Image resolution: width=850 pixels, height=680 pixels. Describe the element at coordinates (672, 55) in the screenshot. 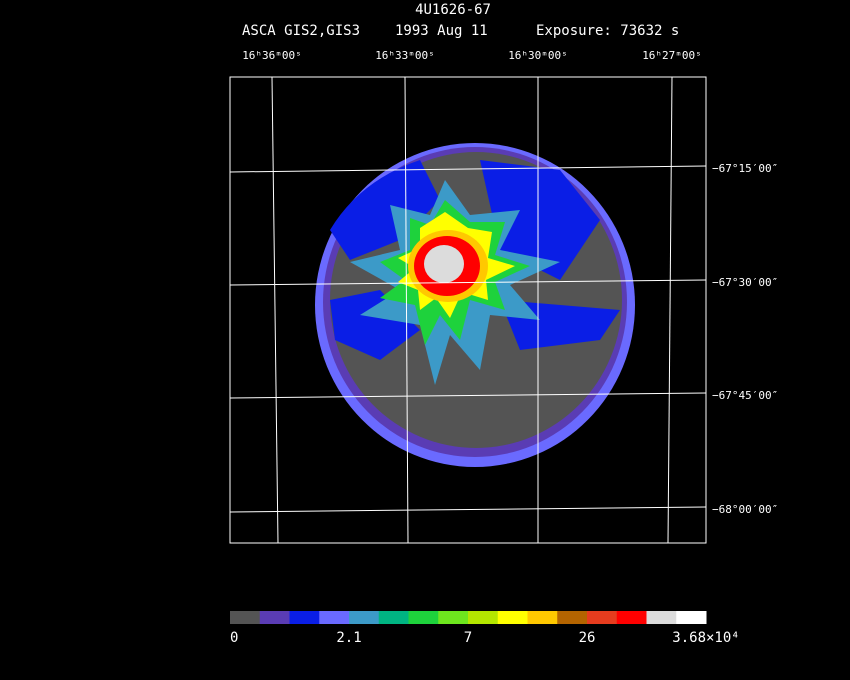

I see `ra-label: 16ʰ27ᵐ00ˢ` at that location.